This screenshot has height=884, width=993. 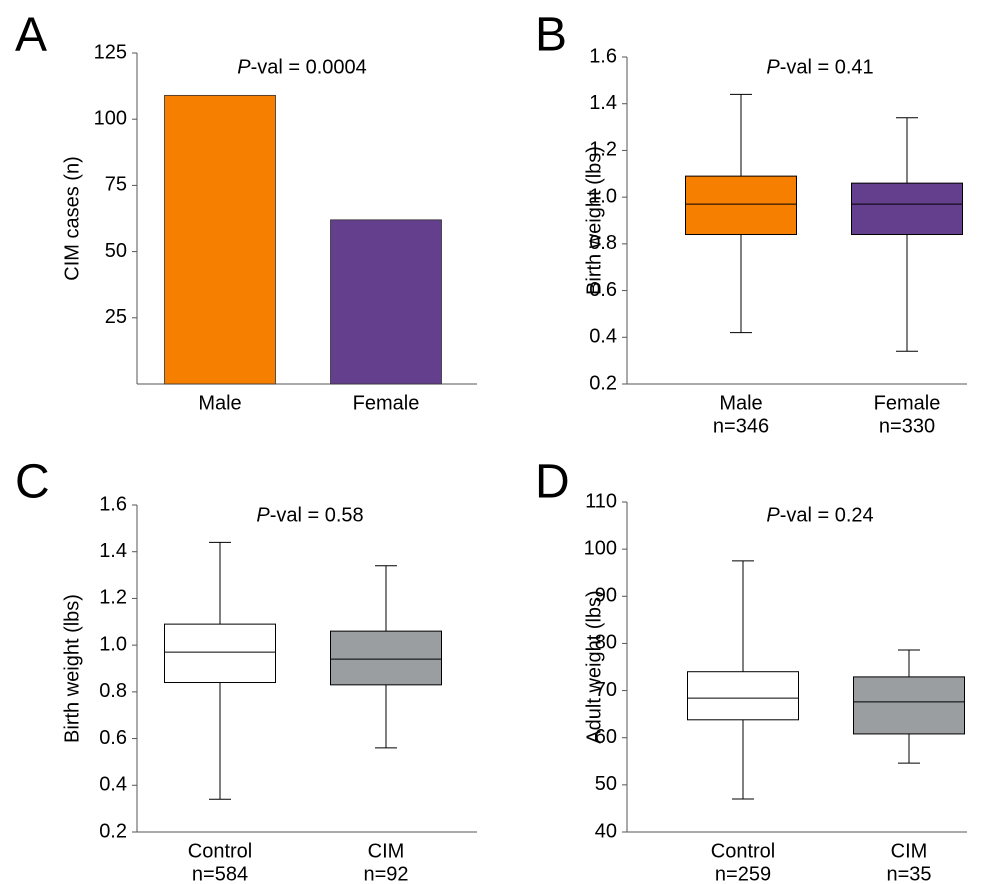 I want to click on y-tick-label: 80, so click(x=606, y=643).